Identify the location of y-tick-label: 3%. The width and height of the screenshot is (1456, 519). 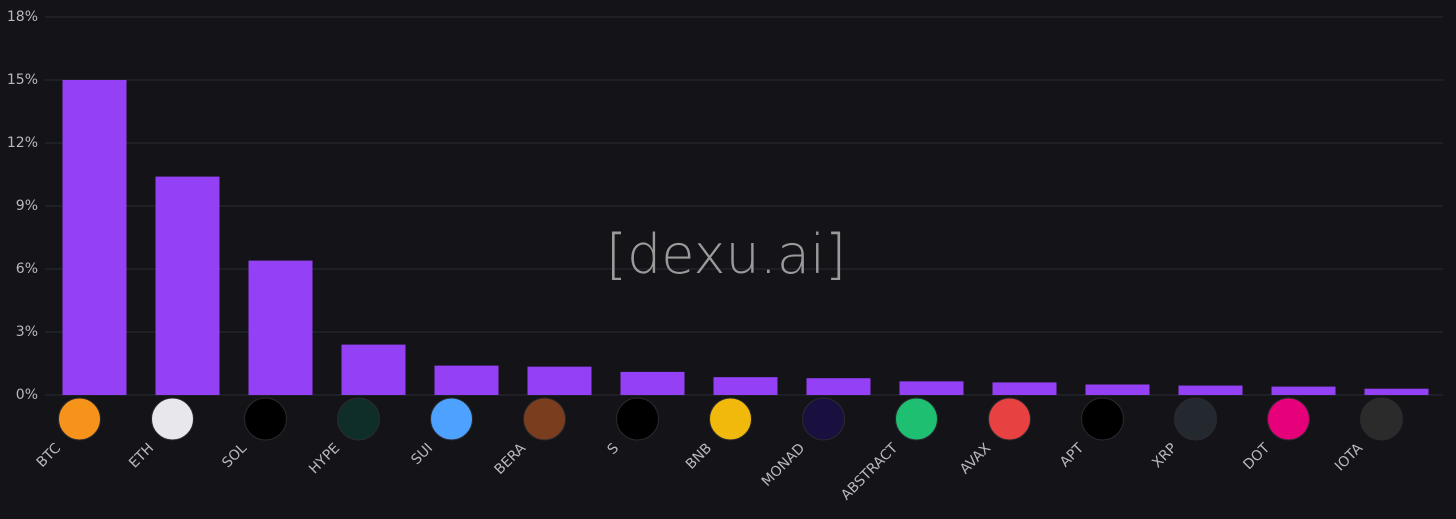
(27, 332).